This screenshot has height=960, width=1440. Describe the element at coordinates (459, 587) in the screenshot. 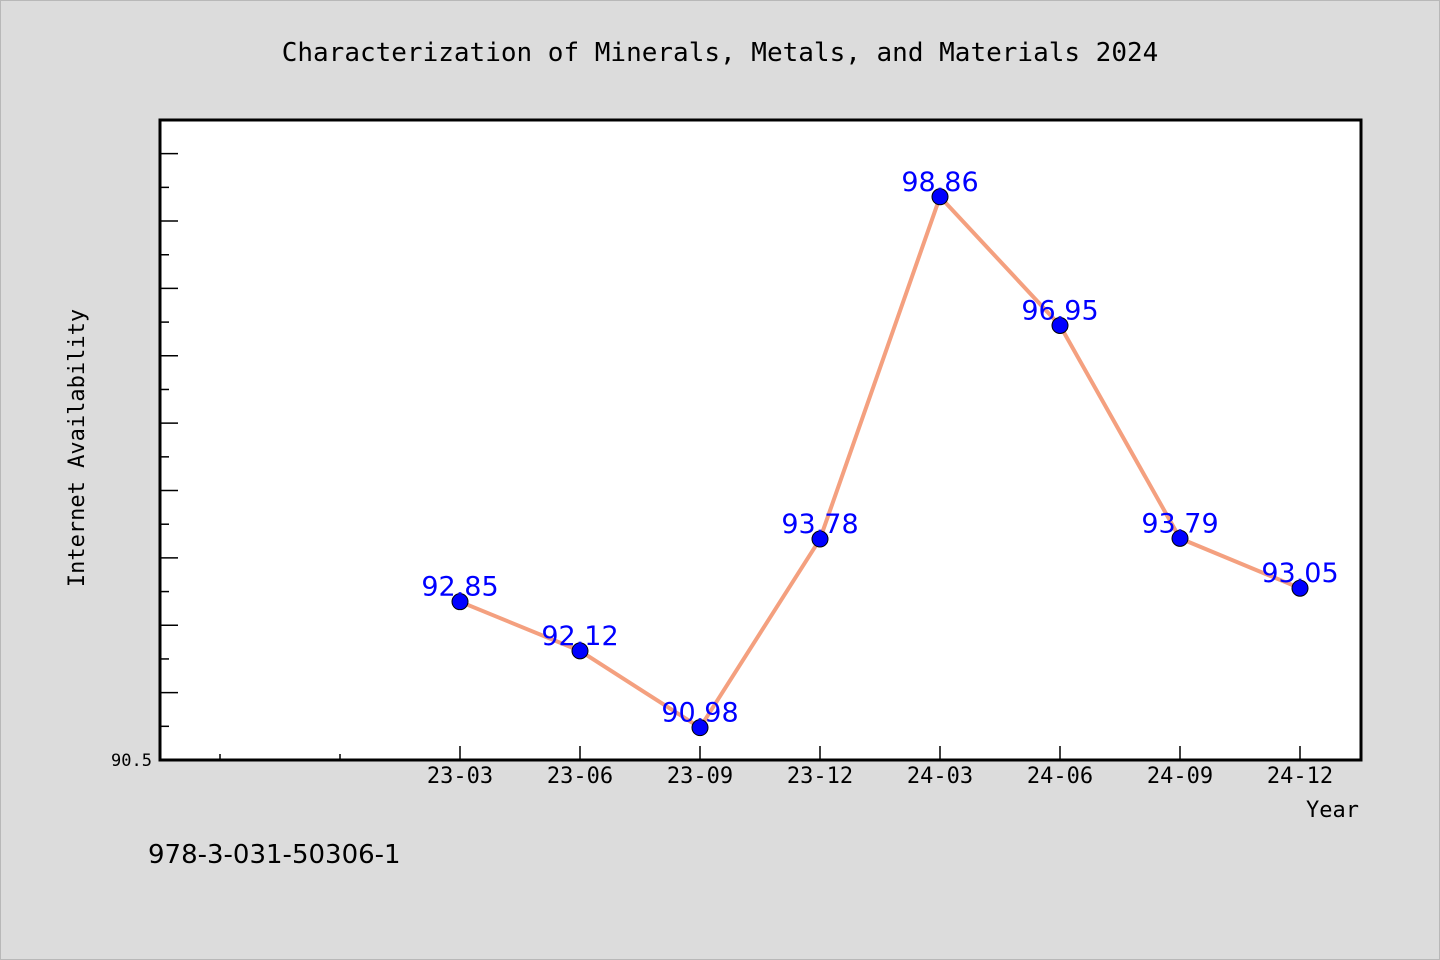

I see `data-label: 92.85` at that location.